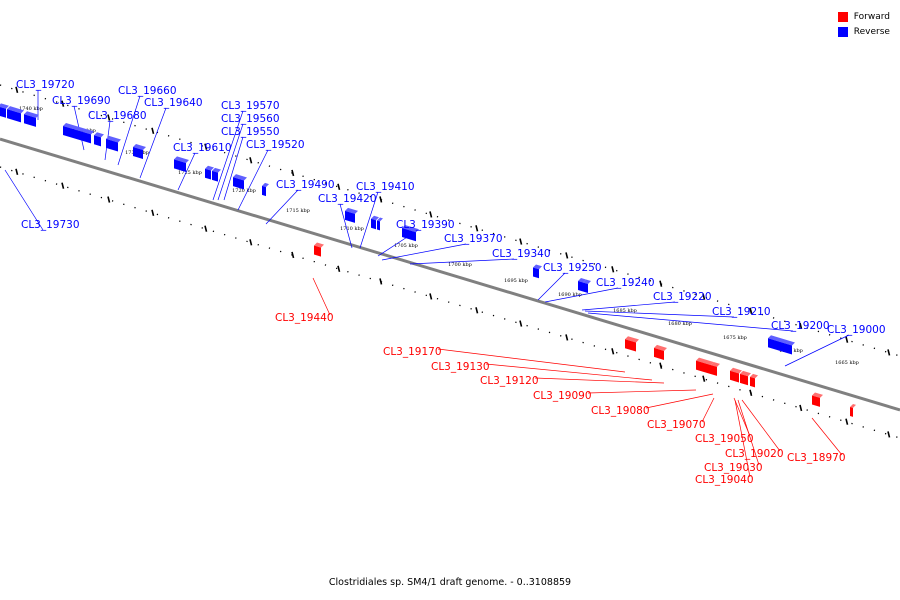 Image resolution: width=900 pixels, height=600 pixels. Describe the element at coordinates (871, 16) in the screenshot. I see `legend-forward-label: Forward` at that location.